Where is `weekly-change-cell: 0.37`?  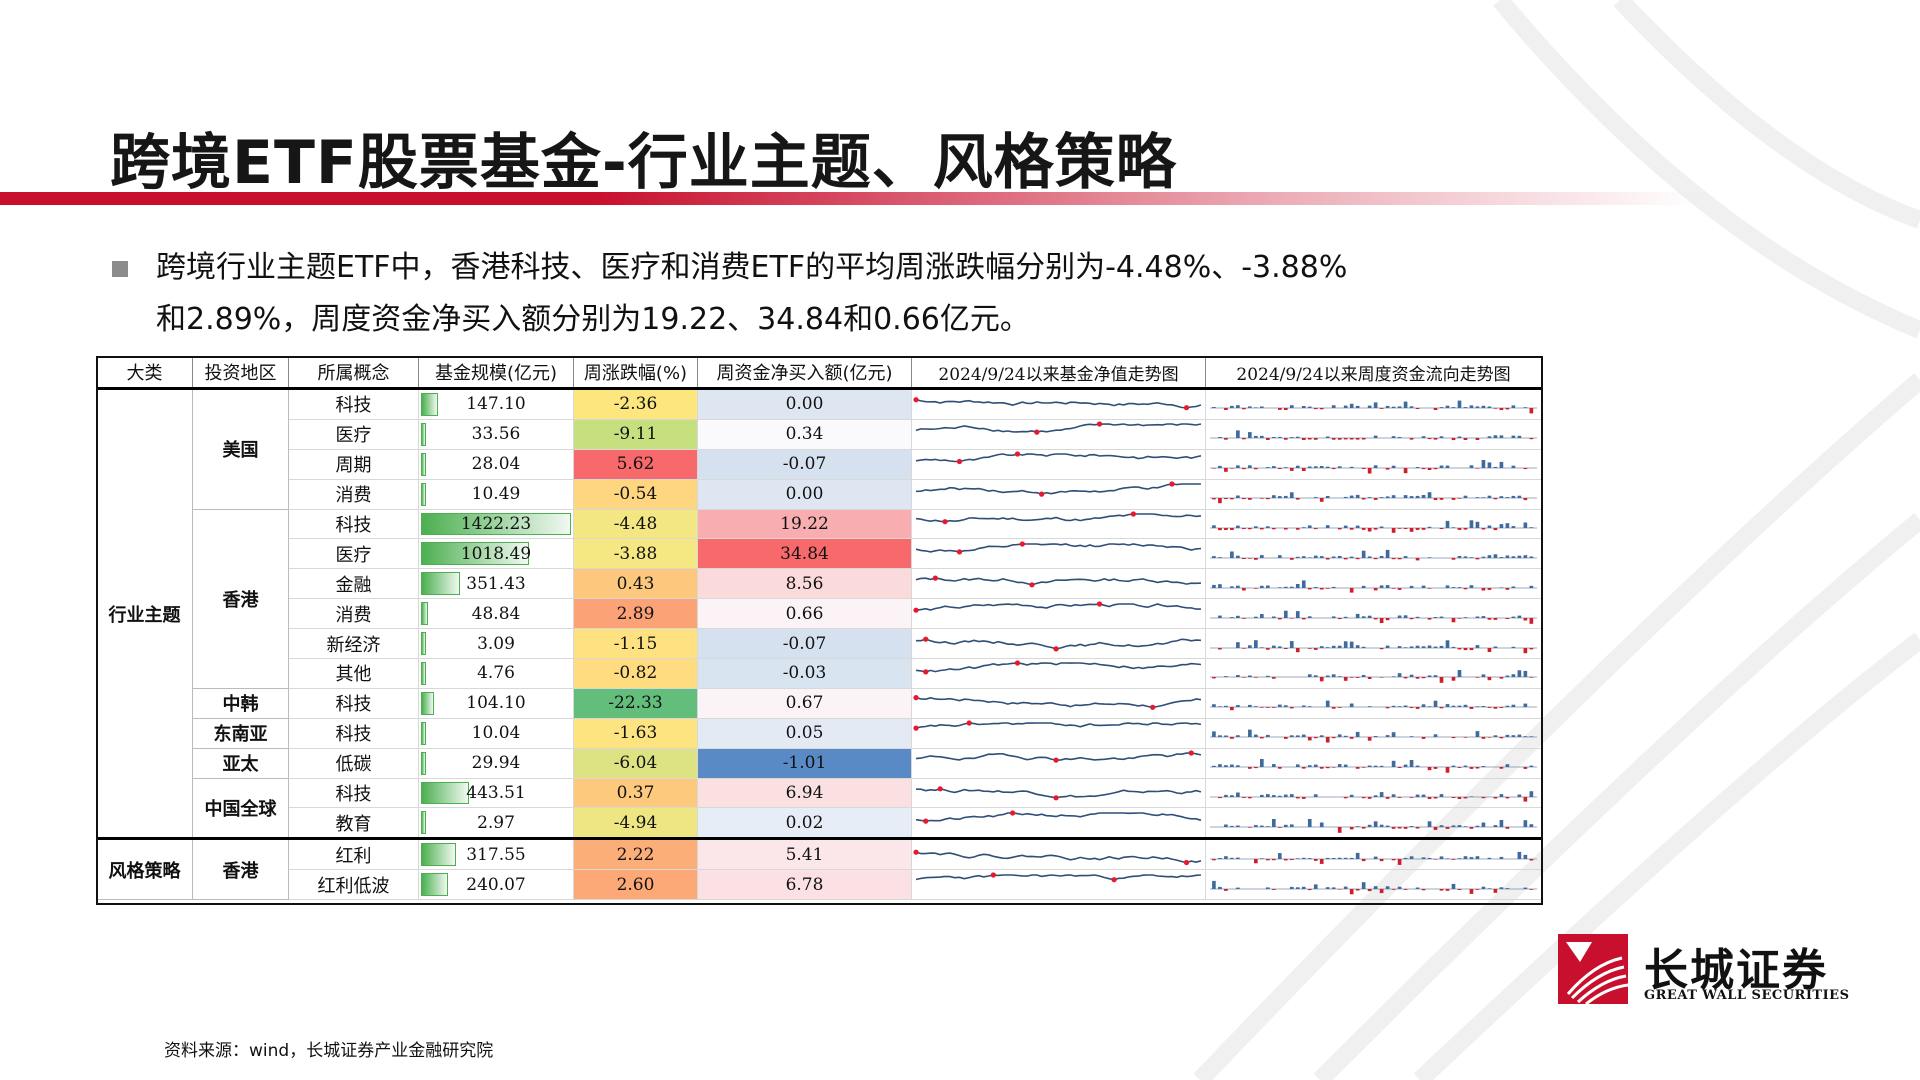
weekly-change-cell: 0.37 is located at coordinates (635, 793).